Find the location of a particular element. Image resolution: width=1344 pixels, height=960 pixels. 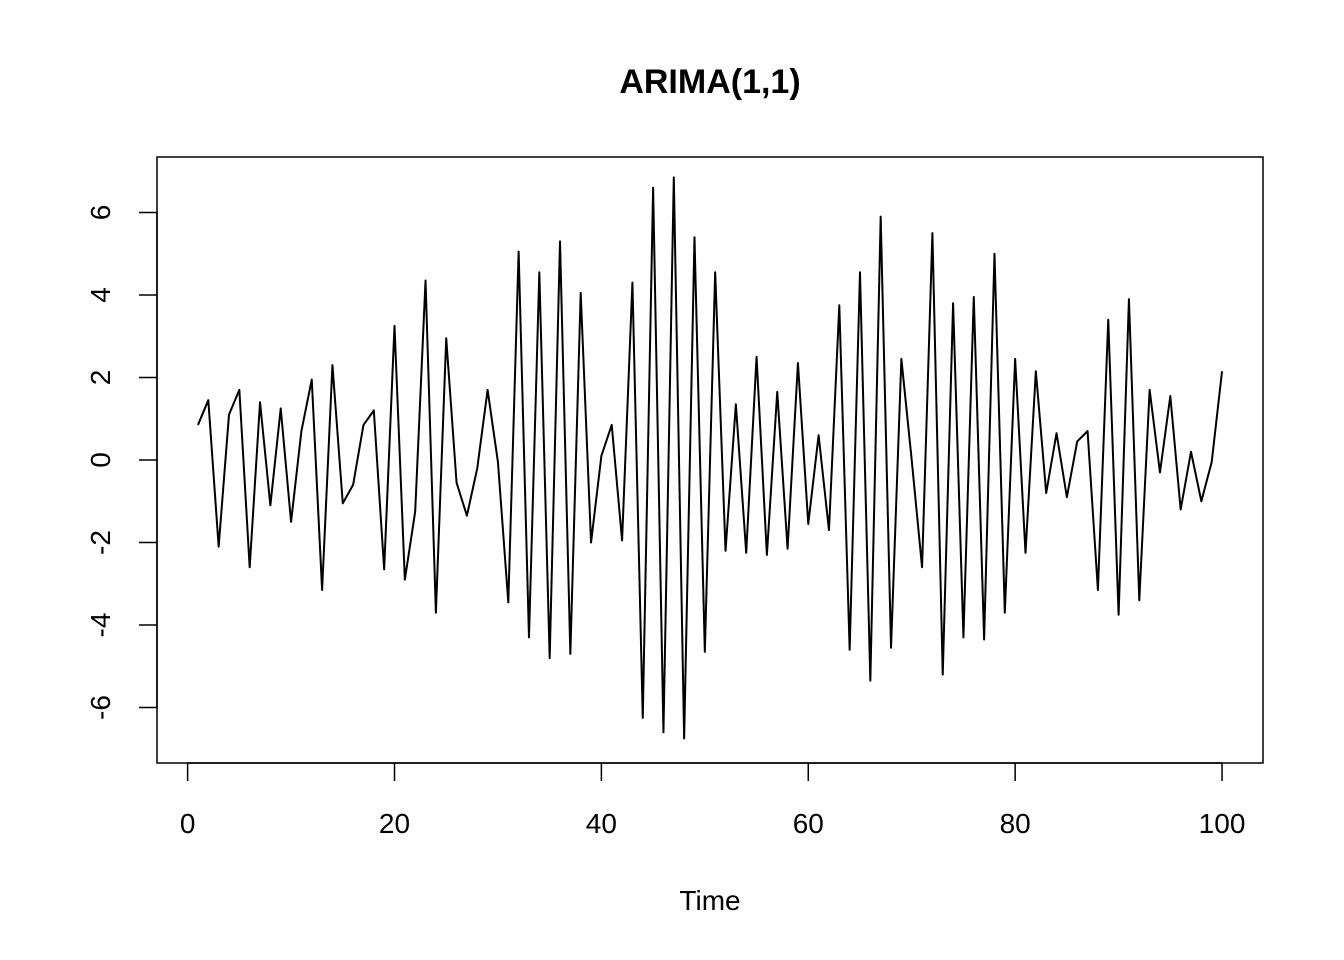

y-tick-label: -2 is located at coordinates (100, 542).